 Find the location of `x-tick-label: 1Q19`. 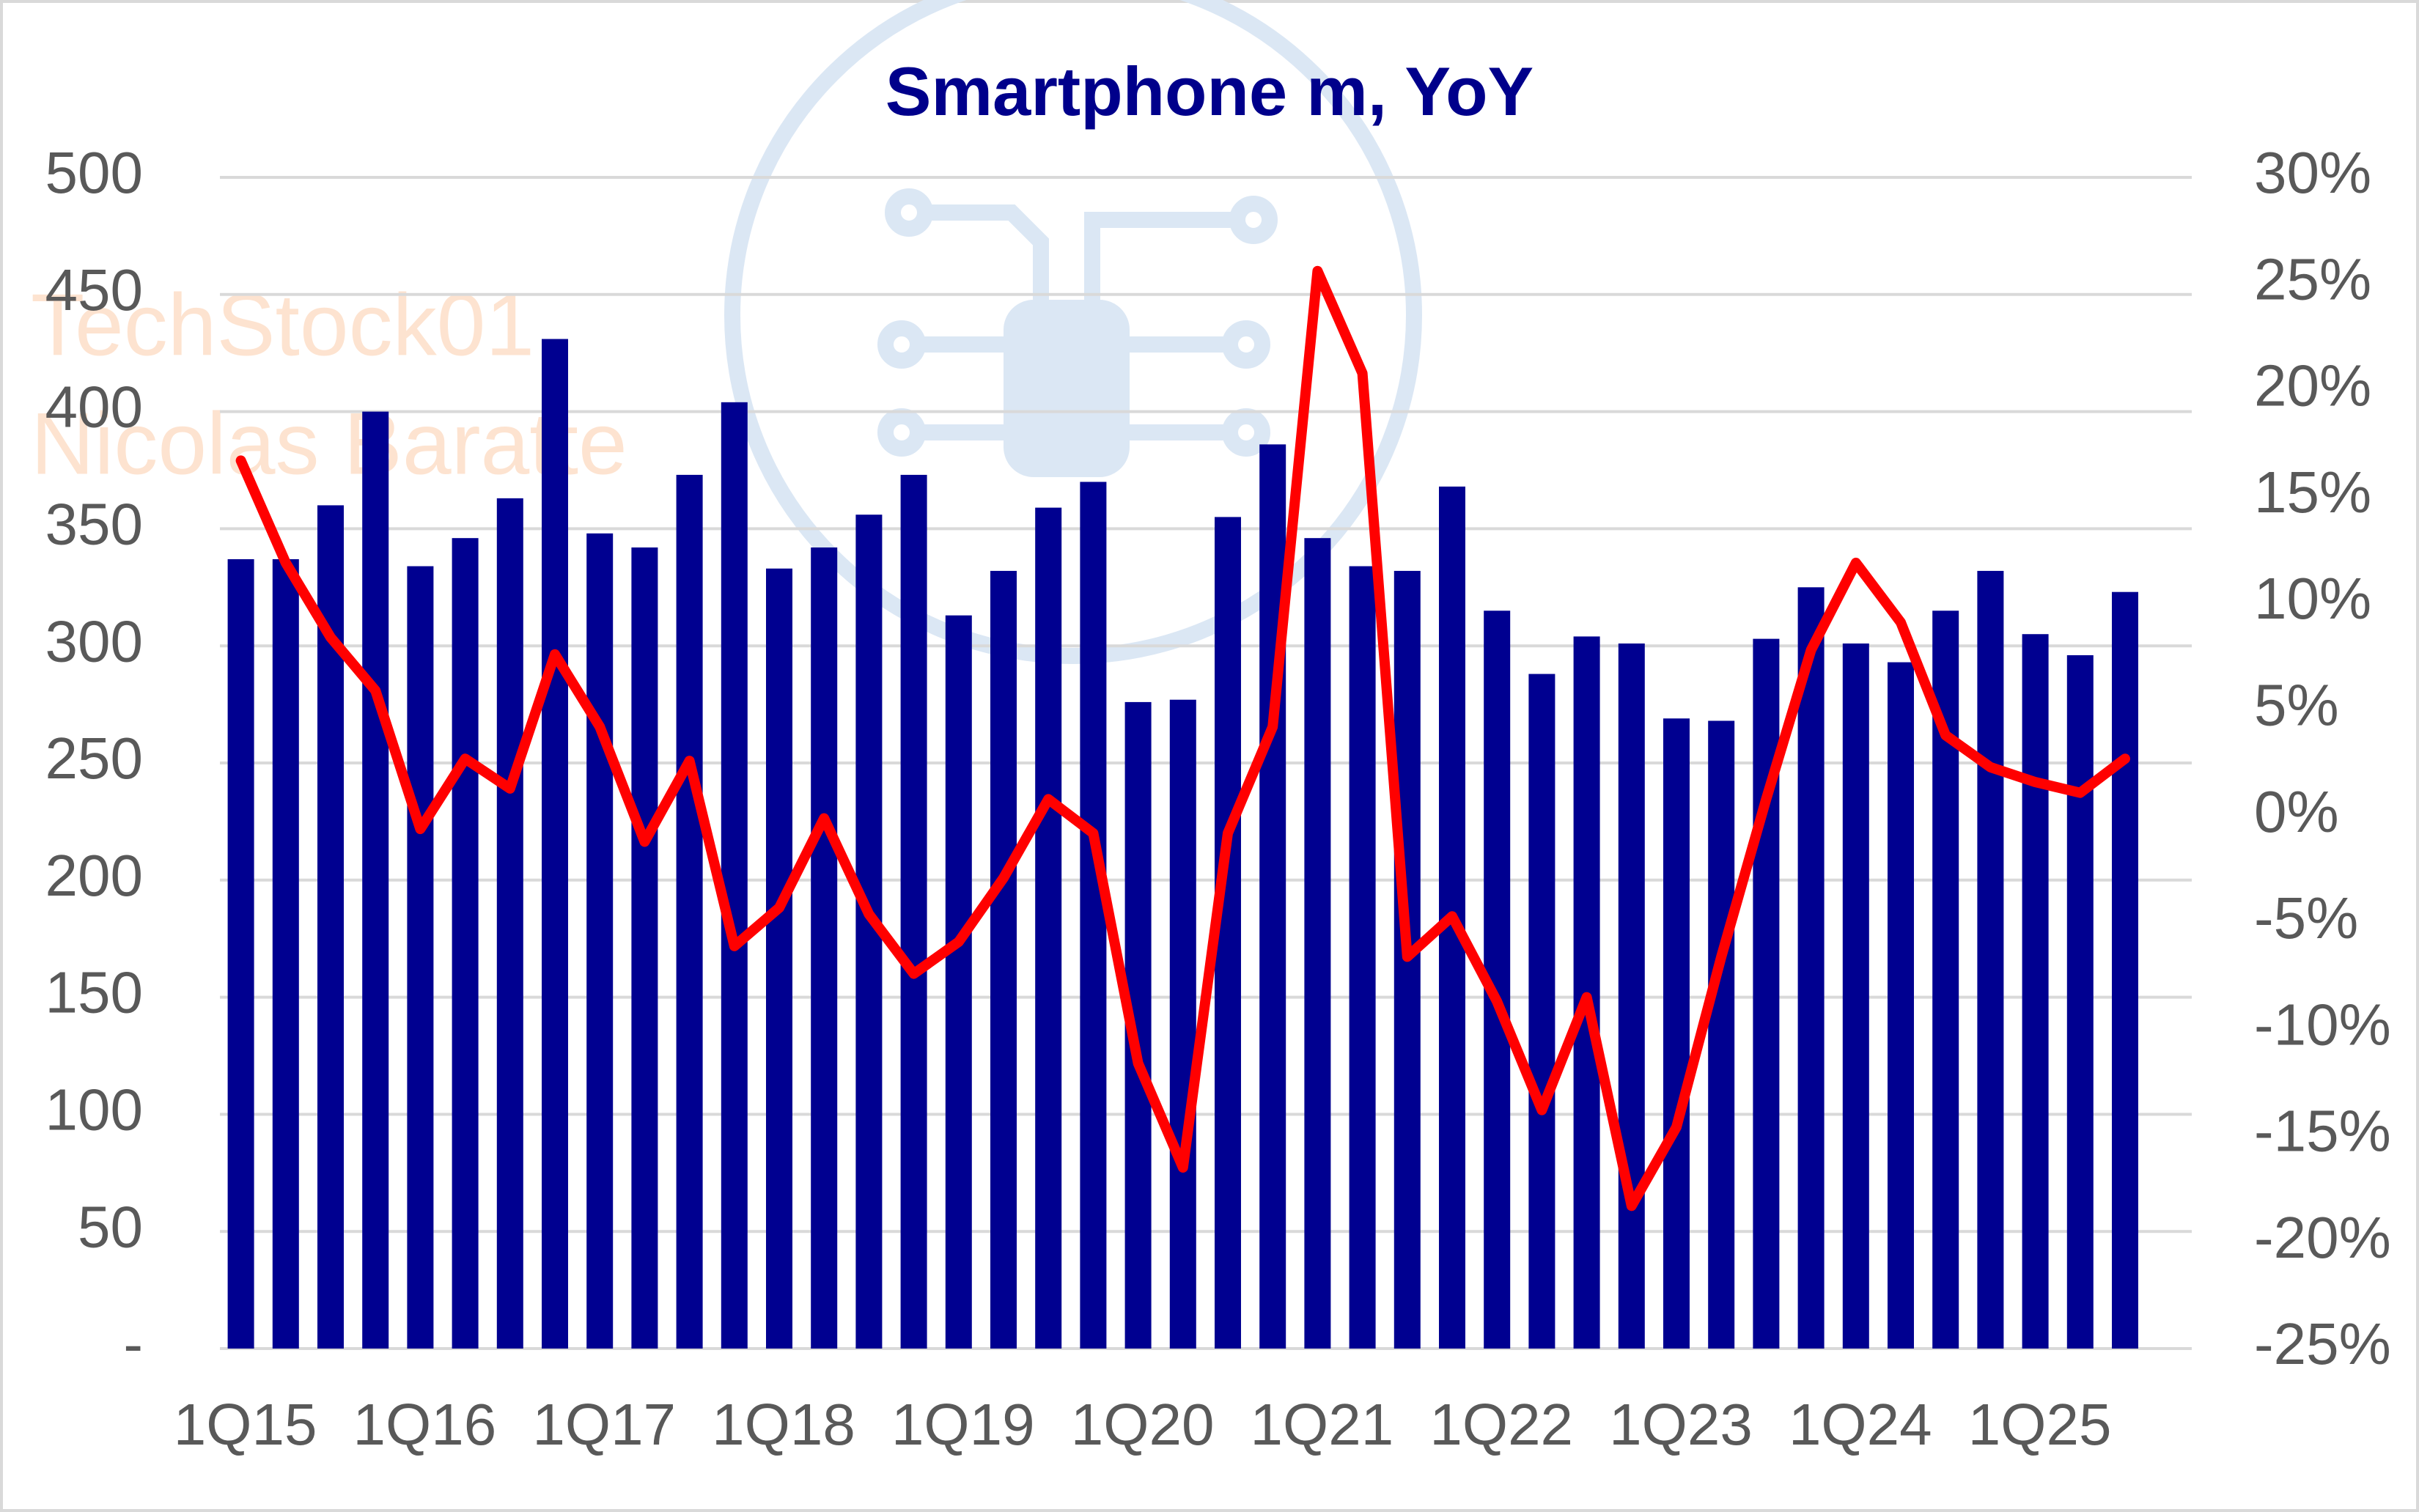

x-tick-label: 1Q19 is located at coordinates (963, 1424).